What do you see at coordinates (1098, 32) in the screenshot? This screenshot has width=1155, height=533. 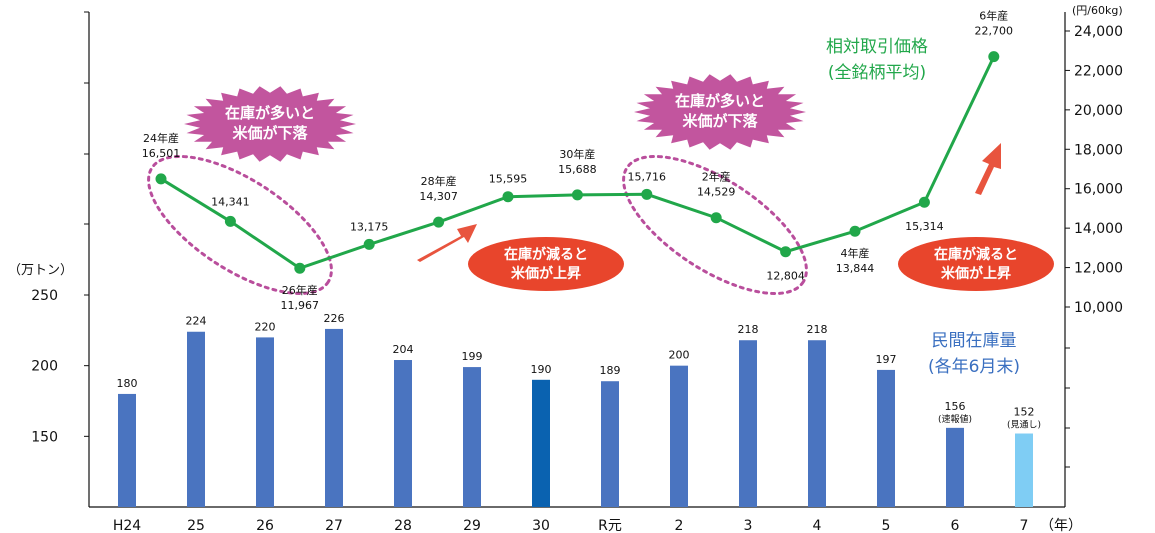 I see `right-tick-label: 24,000` at bounding box center [1098, 32].